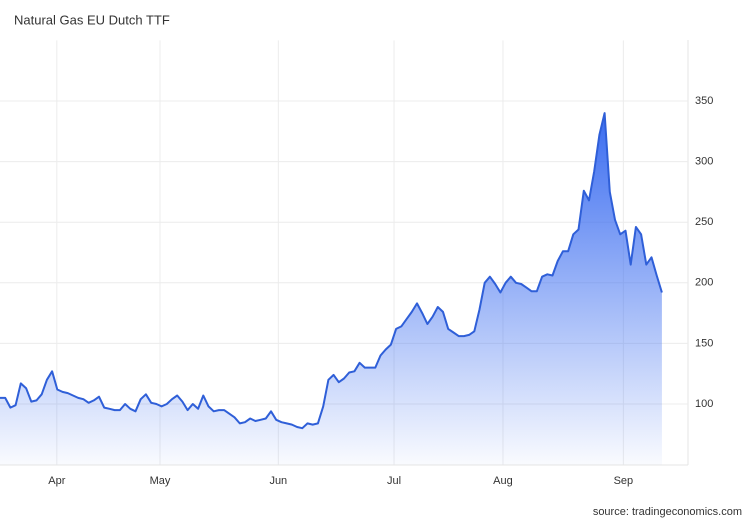 Image resolution: width=750 pixels, height=525 pixels. What do you see at coordinates (704, 101) in the screenshot?
I see `y-tick-label: 350` at bounding box center [704, 101].